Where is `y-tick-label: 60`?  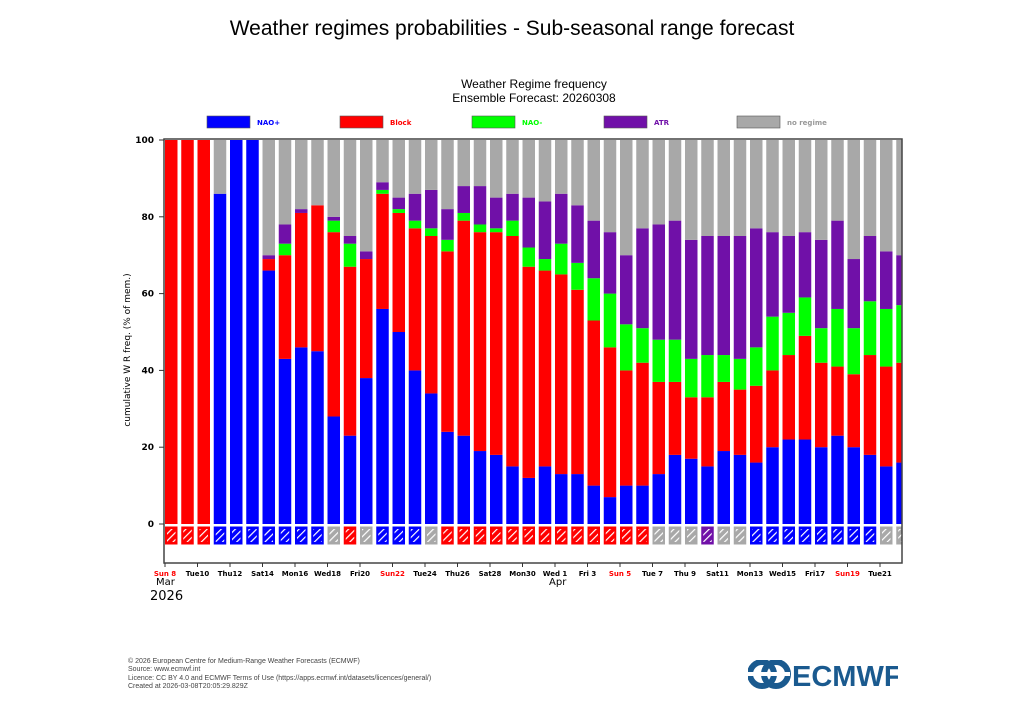
y-tick-label: 60 is located at coordinates (147, 295).